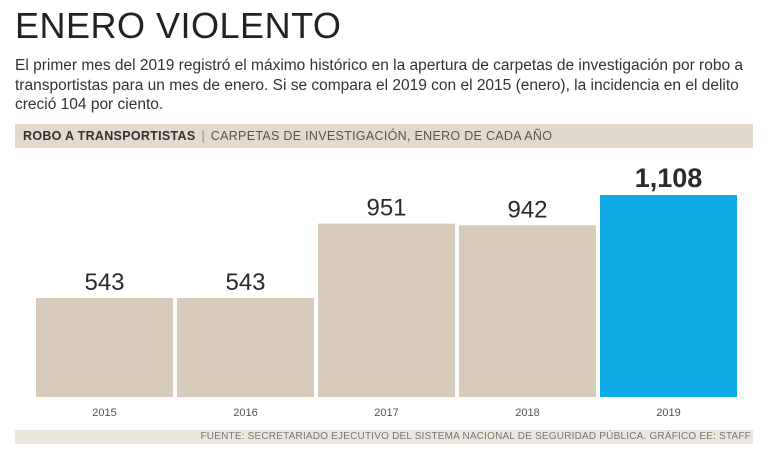 The width and height of the screenshot is (768, 461). Describe the element at coordinates (245, 347) in the screenshot. I see `bar-2016` at that location.